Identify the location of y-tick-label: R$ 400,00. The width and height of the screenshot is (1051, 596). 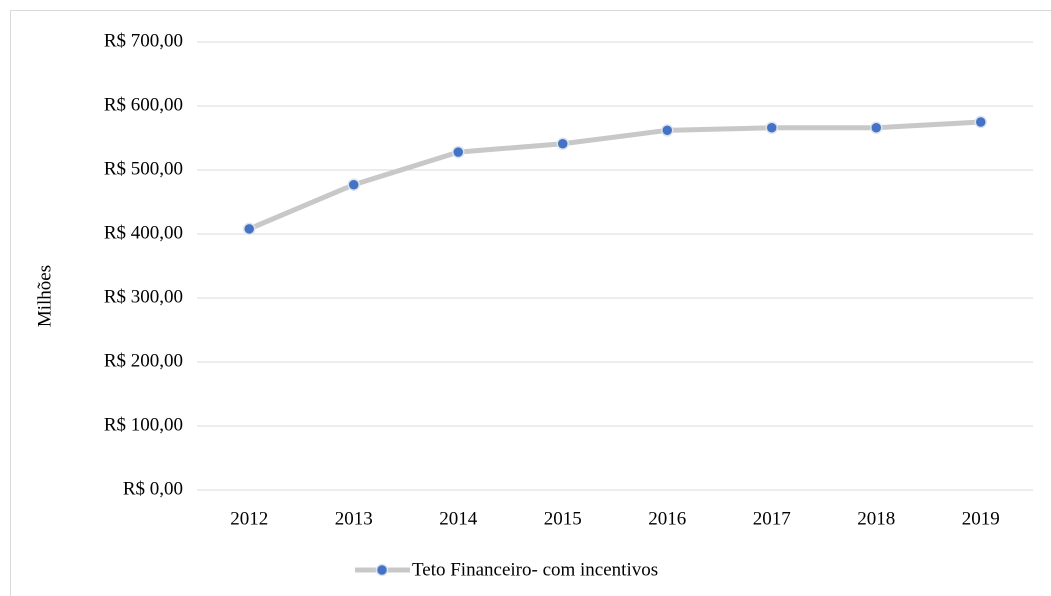
(143, 232).